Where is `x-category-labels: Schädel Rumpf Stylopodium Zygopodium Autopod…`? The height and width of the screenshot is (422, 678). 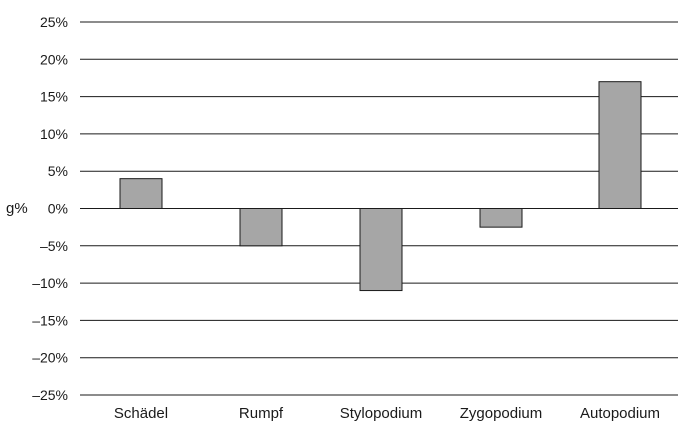
x-category-labels: Schädel Rumpf Stylopodium Zygopodium Autopod… is located at coordinates (387, 413).